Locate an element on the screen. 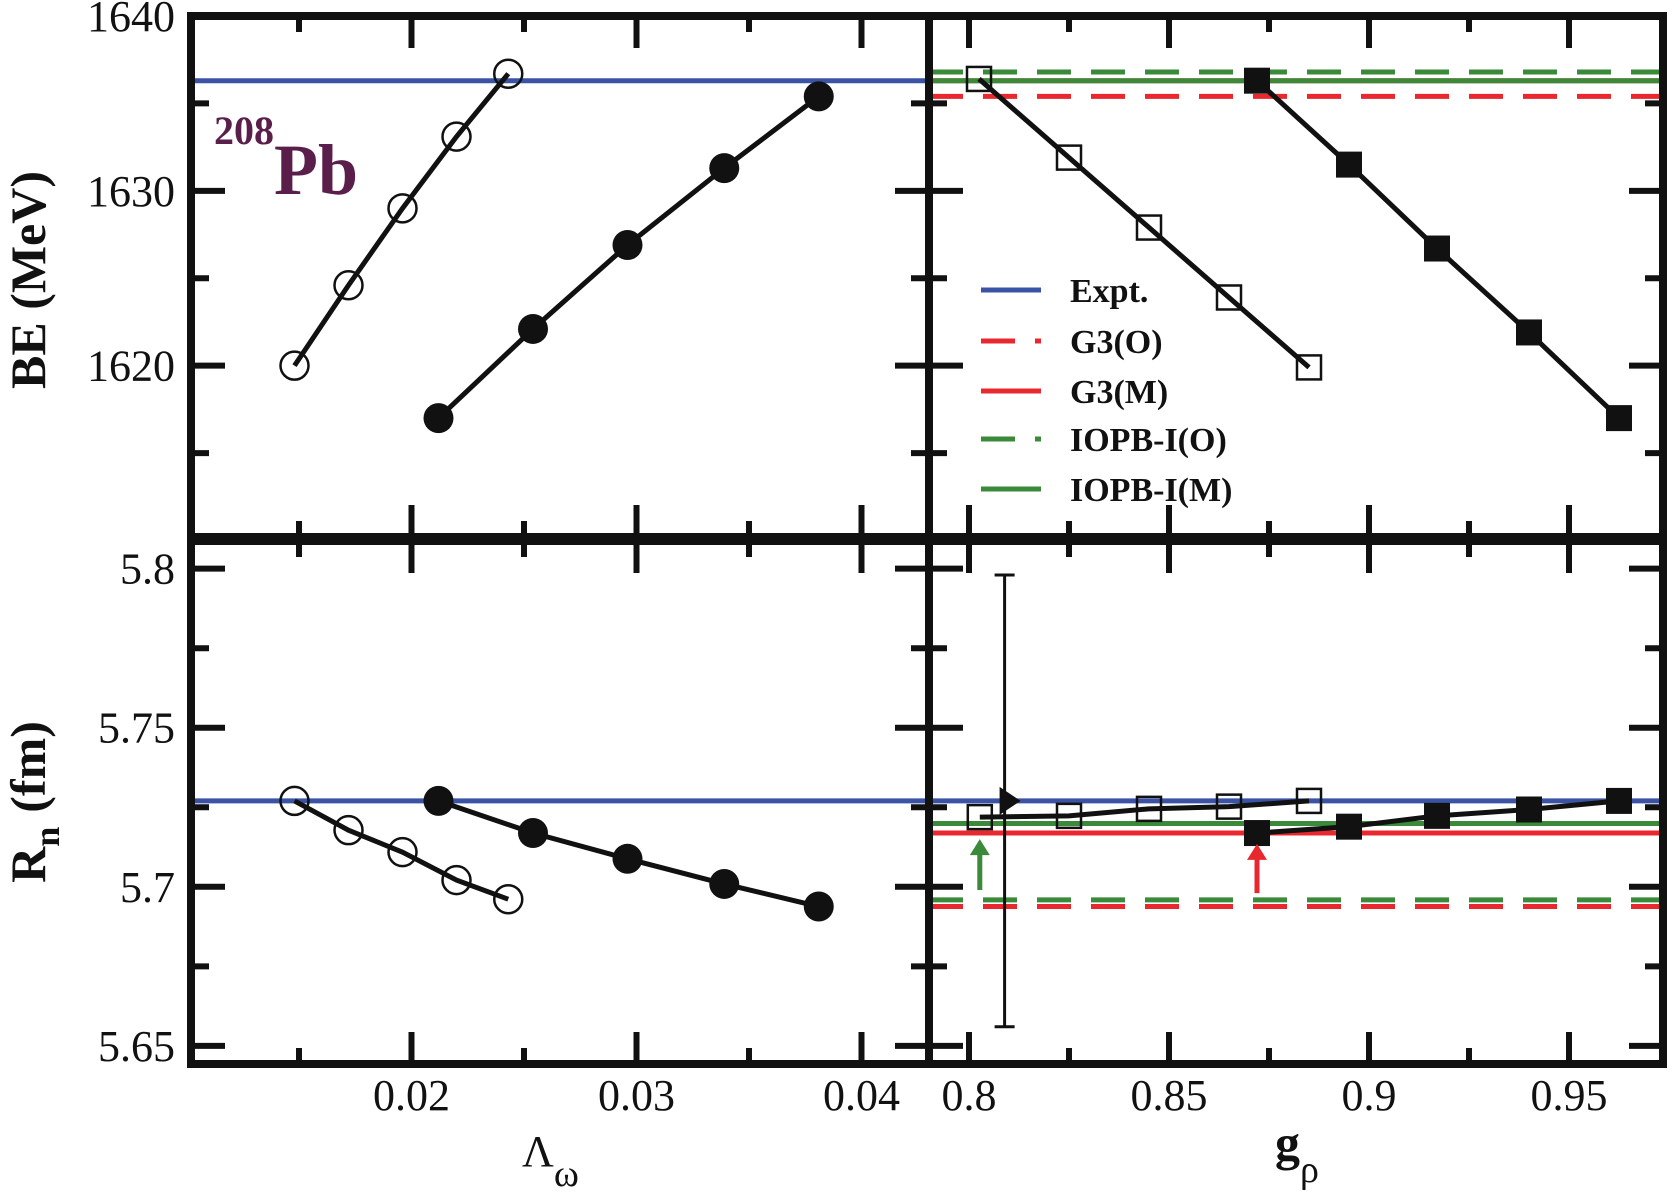 The height and width of the screenshot is (1197, 1674). y-axis-title-rn: Rn (fm) is located at coordinates (33, 802).